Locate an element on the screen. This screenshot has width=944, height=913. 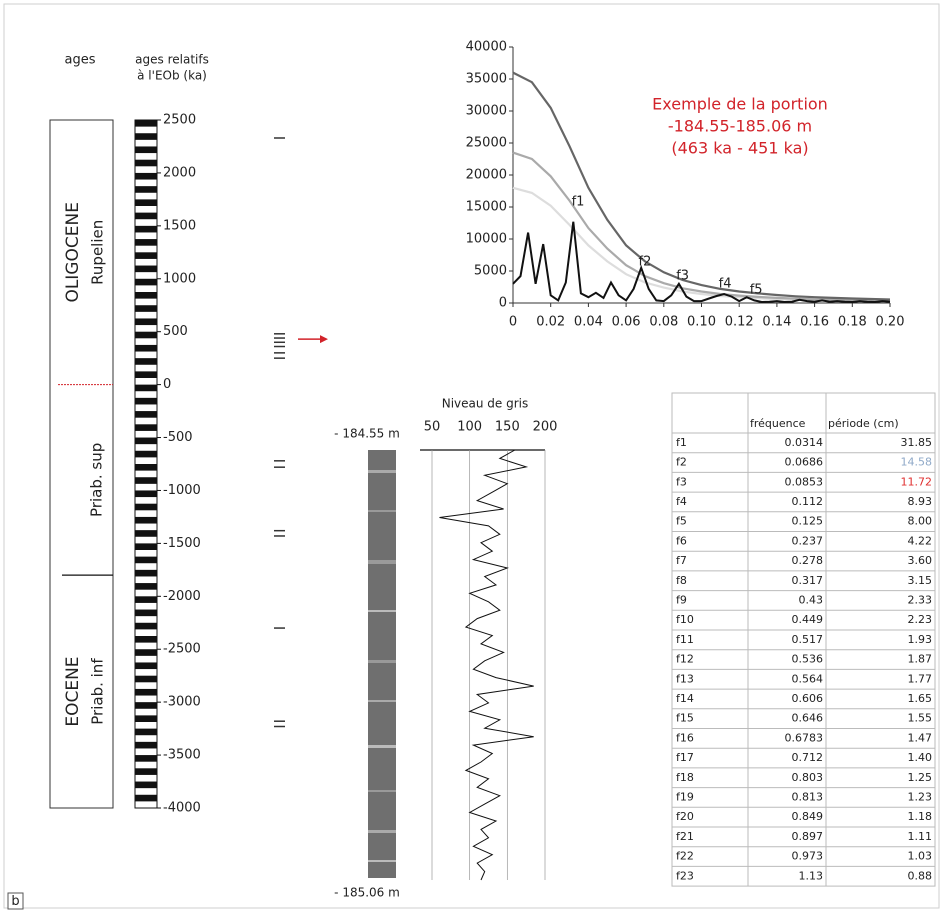
y-tick-label: 1500 is located at coordinates (179, 225).